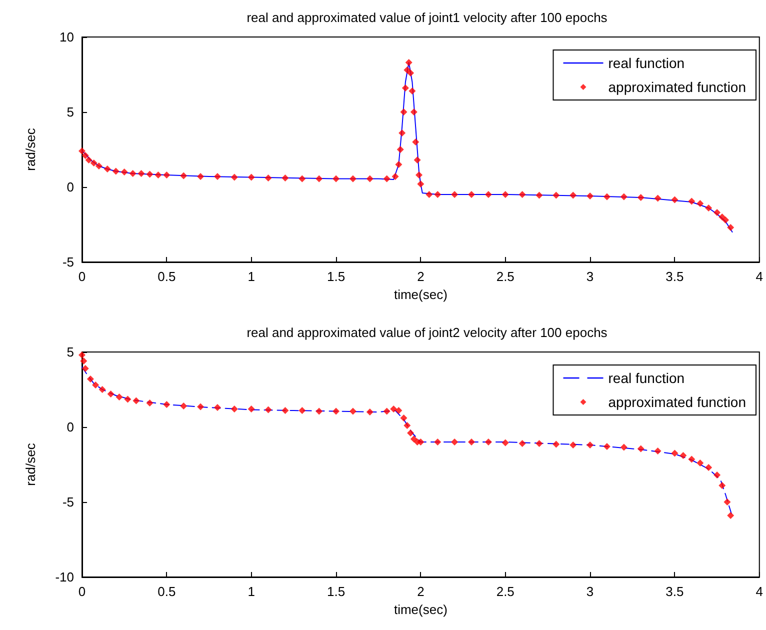  Describe the element at coordinates (64, 577) in the screenshot. I see `y-tick-label: -10` at that location.